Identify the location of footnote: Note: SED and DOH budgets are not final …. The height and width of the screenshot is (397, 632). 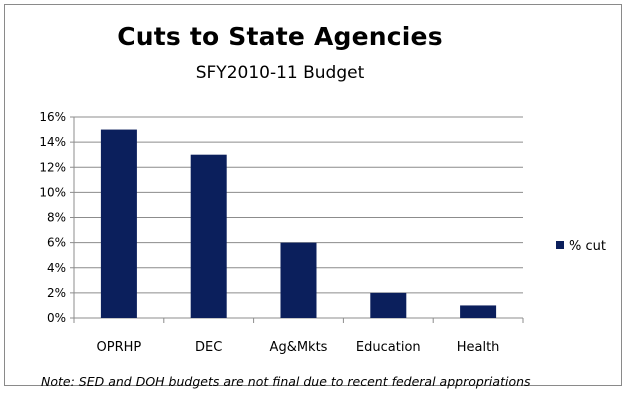
(286, 381).